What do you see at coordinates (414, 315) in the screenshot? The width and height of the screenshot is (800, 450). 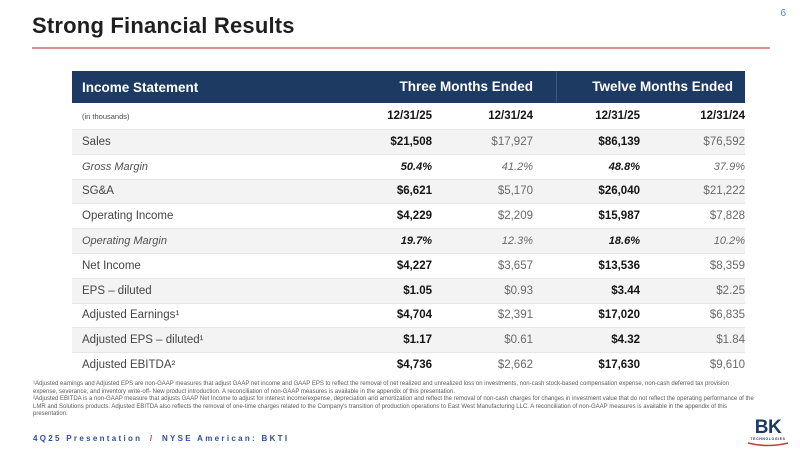 I see `row-value: $4,704` at bounding box center [414, 315].